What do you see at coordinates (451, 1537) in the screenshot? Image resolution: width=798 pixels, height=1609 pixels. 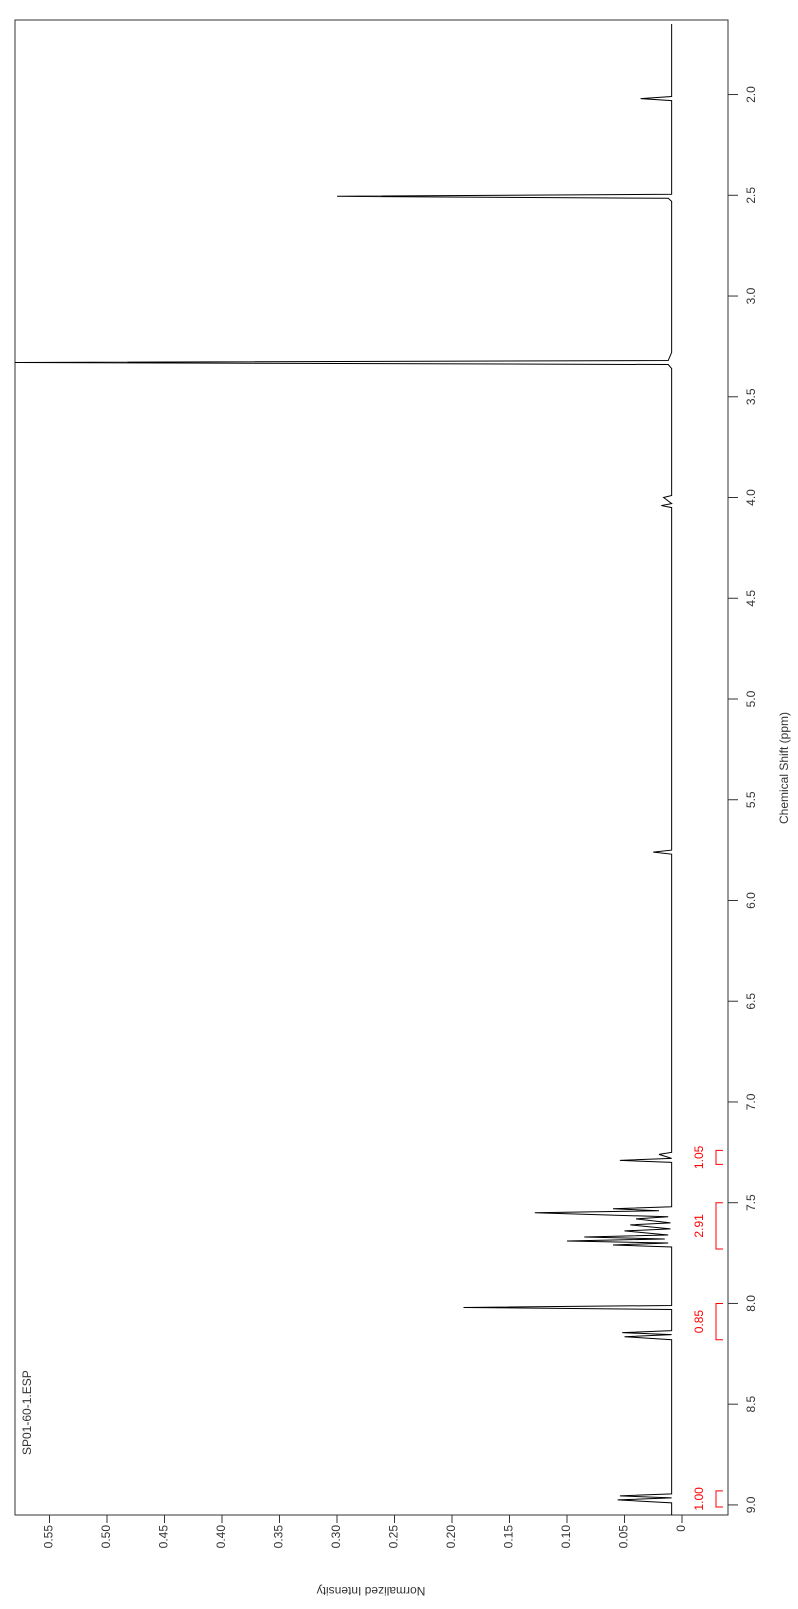 I see `y-tick-label: 0.20` at bounding box center [451, 1537].